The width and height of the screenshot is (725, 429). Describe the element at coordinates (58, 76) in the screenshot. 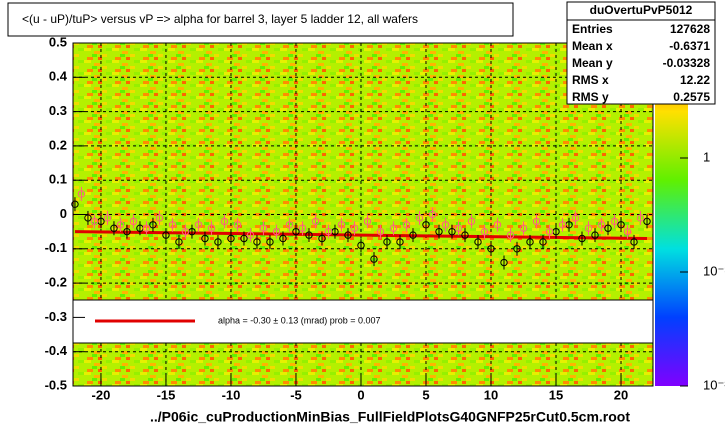

I see `y-tick-label: 0.4` at that location.